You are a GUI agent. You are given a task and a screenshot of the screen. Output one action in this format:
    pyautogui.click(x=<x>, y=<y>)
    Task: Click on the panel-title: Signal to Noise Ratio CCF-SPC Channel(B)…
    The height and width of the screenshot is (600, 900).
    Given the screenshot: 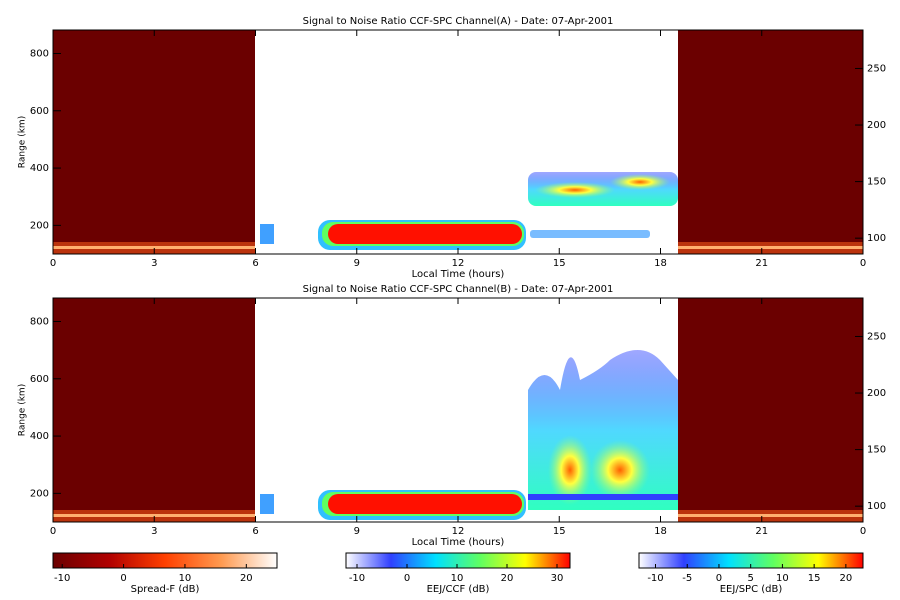 What is the action you would take?
    pyautogui.click(x=458, y=289)
    